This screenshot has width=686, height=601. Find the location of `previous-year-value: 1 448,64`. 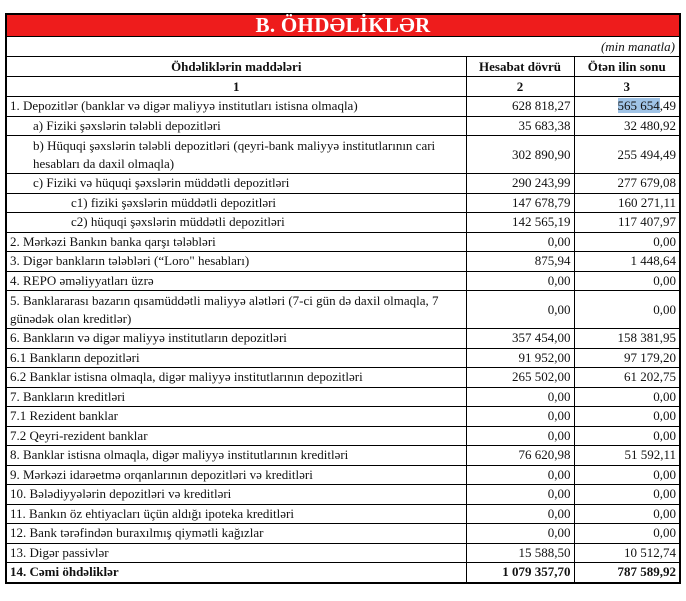

previous-year-value: 1 448,64 is located at coordinates (626, 261).